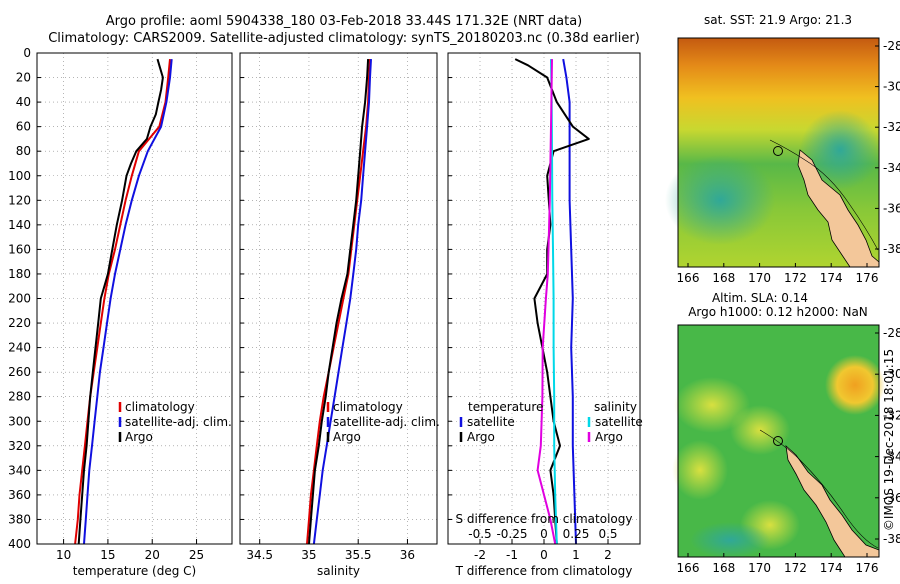 Image resolution: width=900 pixels, height=584 pixels. Describe the element at coordinates (544, 555) in the screenshot. I see `x-tick-label: 0` at that location.